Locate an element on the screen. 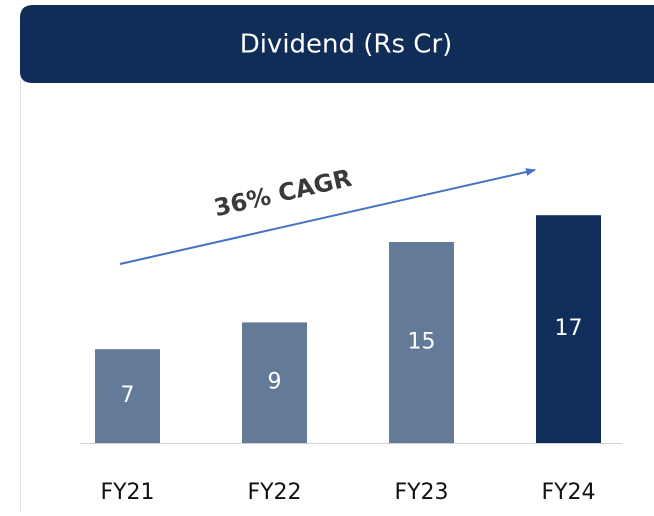 Image resolution: width=654 pixels, height=516 pixels. data-label: 7 is located at coordinates (128, 395).